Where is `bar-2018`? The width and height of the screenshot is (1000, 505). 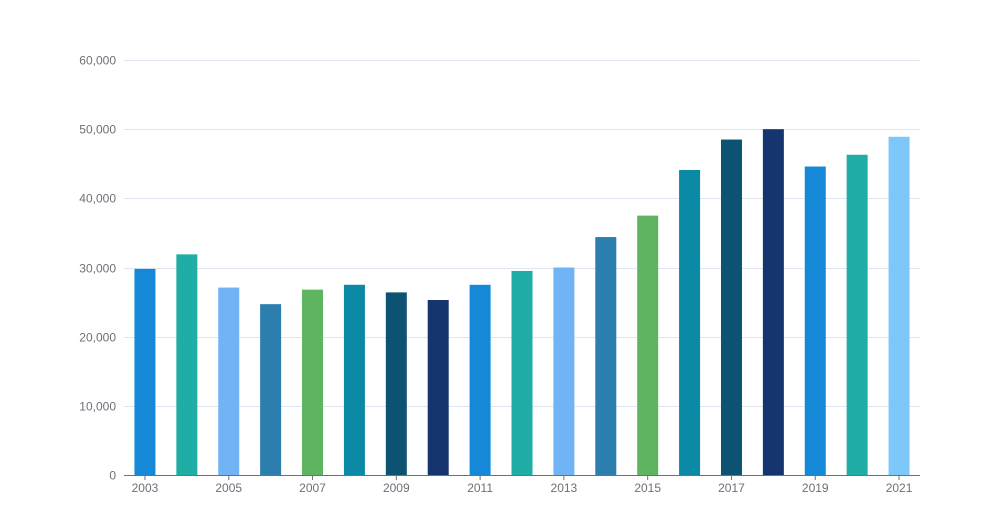
bar-2018 is located at coordinates (773, 302).